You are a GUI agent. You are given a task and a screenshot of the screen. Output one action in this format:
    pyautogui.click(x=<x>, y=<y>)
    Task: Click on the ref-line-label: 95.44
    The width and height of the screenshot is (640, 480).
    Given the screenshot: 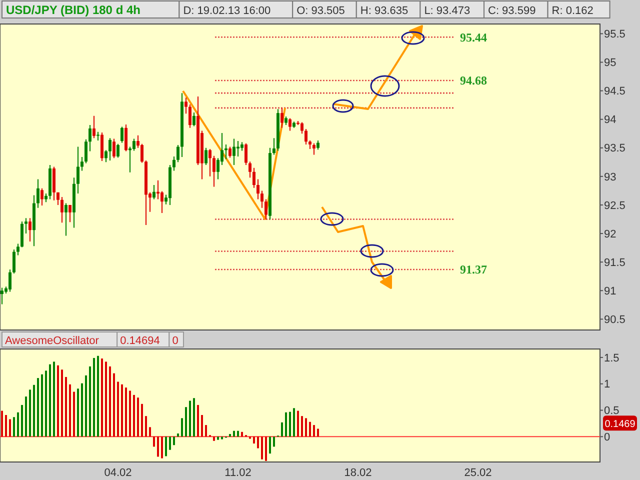 What is the action you would take?
    pyautogui.click(x=473, y=37)
    